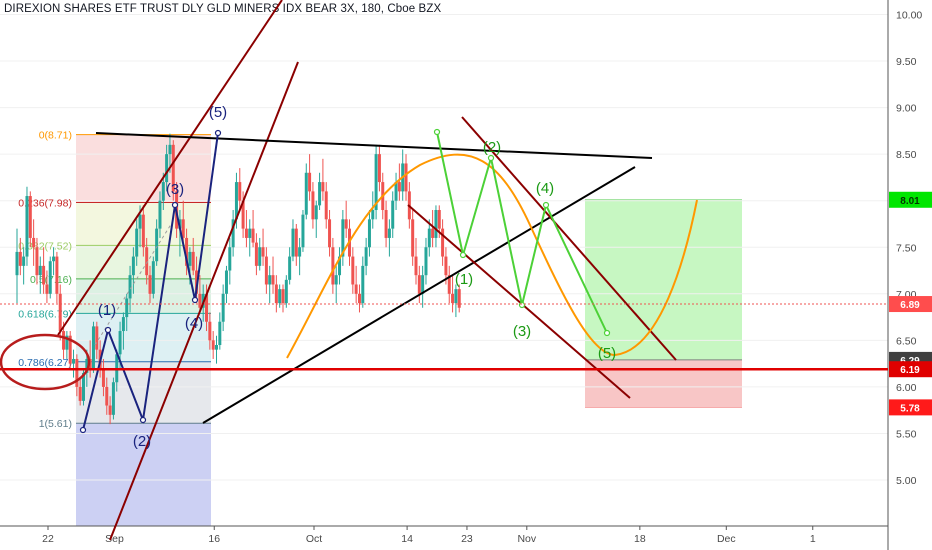 Image resolution: width=932 pixels, height=550 pixels. I want to click on target-zone, so click(663, 279).